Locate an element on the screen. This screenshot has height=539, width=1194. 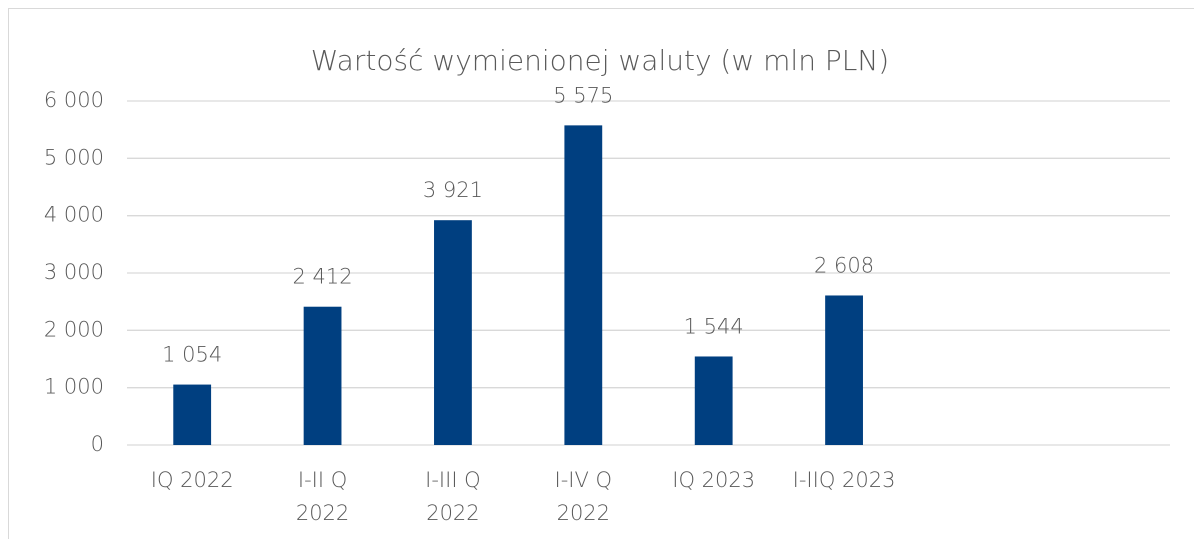
y-tick-label: 5 000 is located at coordinates (74, 157).